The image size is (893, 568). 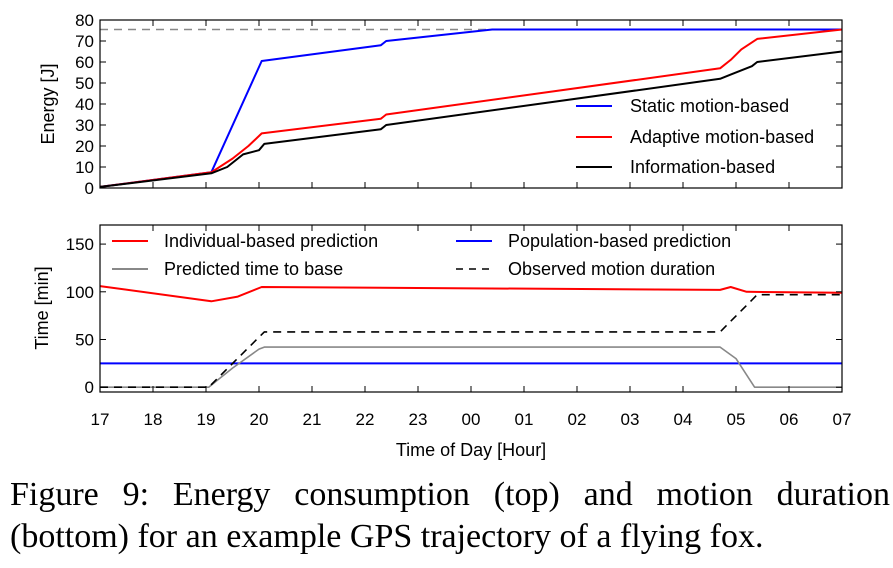 I want to click on legend-label-information: Information-based, so click(x=702, y=167).